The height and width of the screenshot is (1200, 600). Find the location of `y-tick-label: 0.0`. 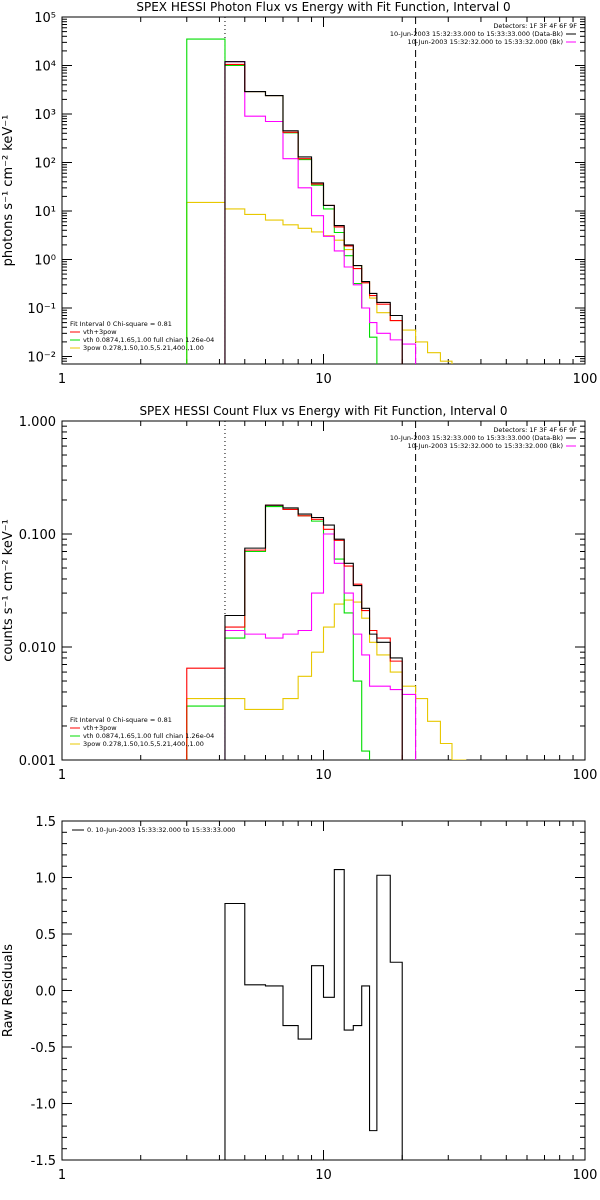

y-tick-label: 0.0 is located at coordinates (45, 992).